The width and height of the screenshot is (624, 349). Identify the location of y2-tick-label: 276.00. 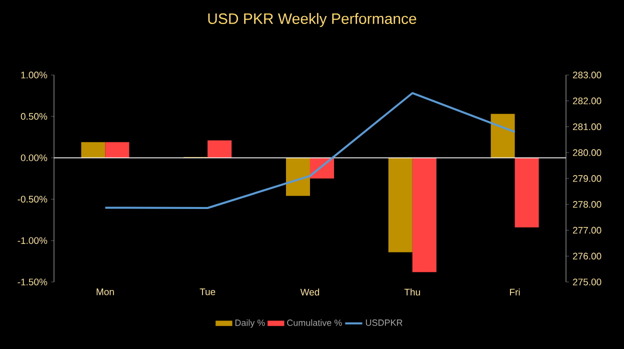
(587, 256).